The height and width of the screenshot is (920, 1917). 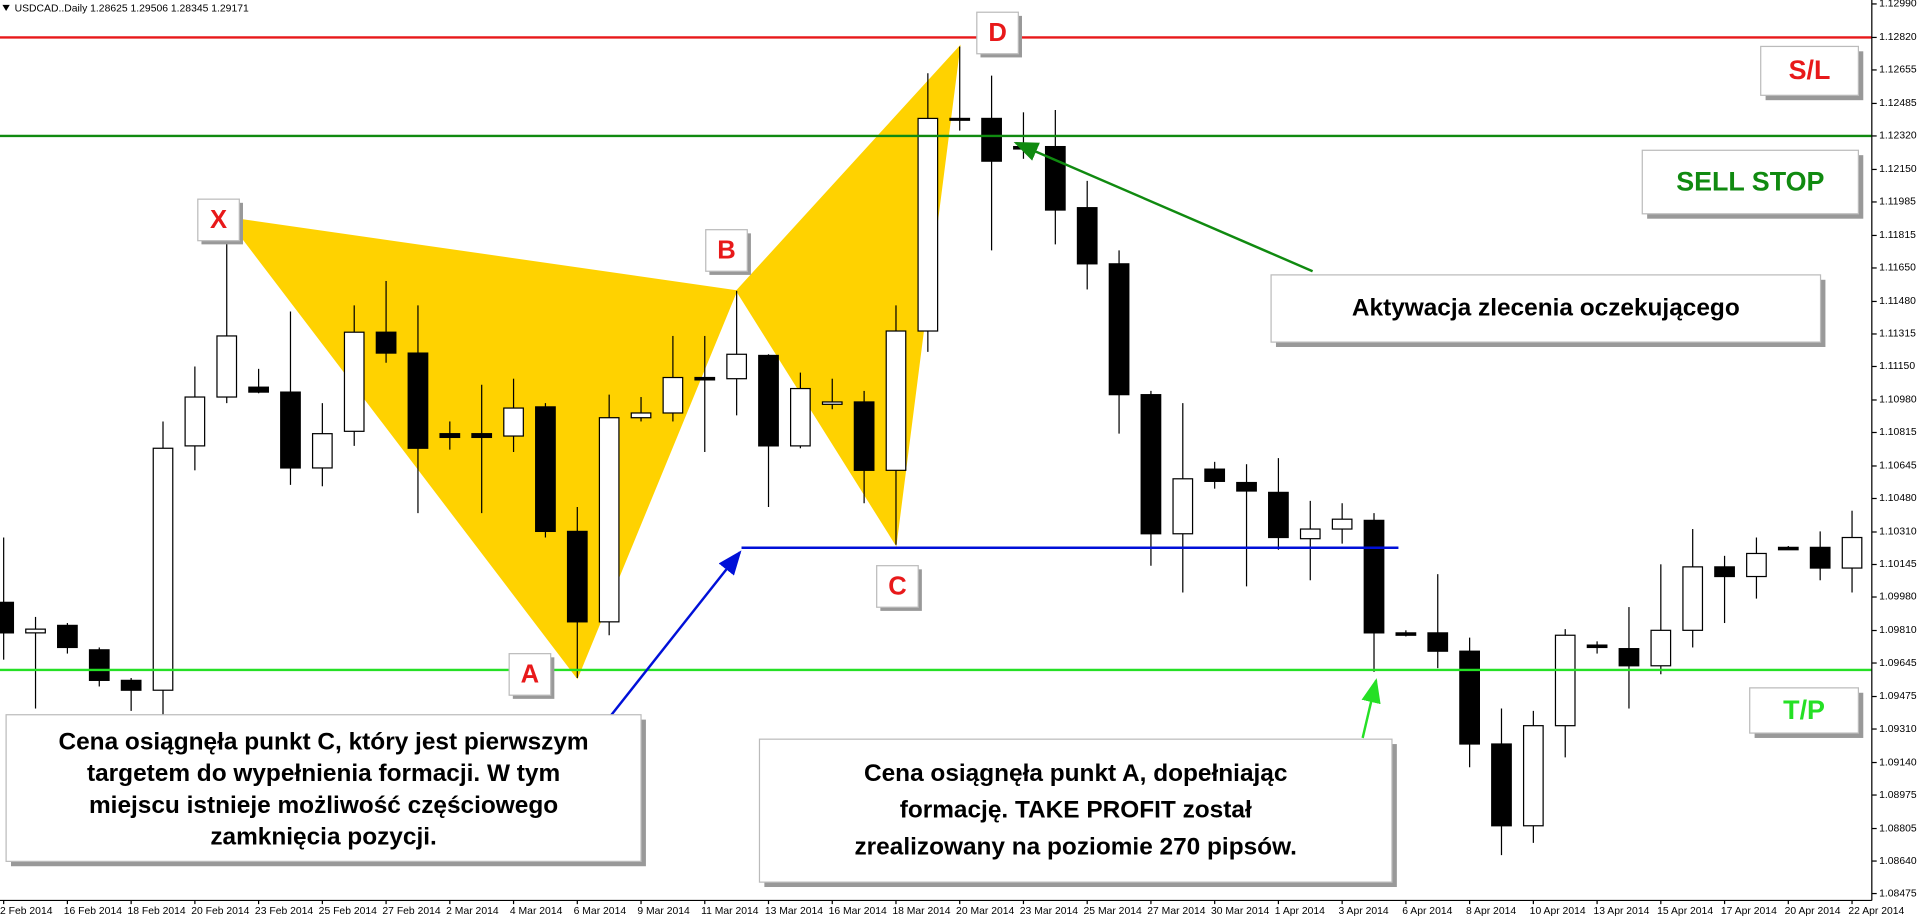 I want to click on x-tick-label: 13 Apr 2014, so click(x=1621, y=911).